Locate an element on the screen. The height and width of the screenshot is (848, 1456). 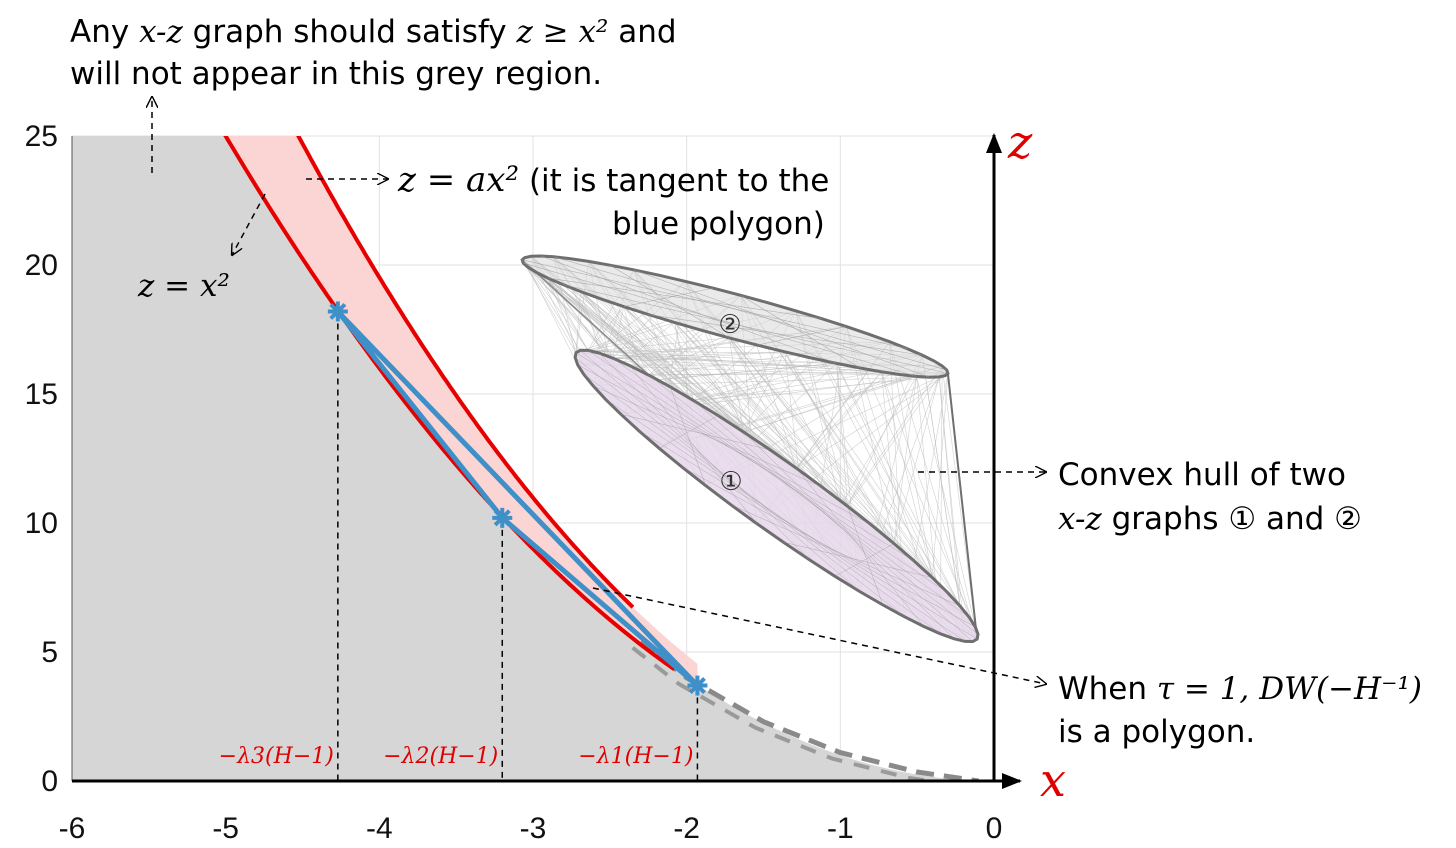
convex-hull is located at coordinates (750, 449).